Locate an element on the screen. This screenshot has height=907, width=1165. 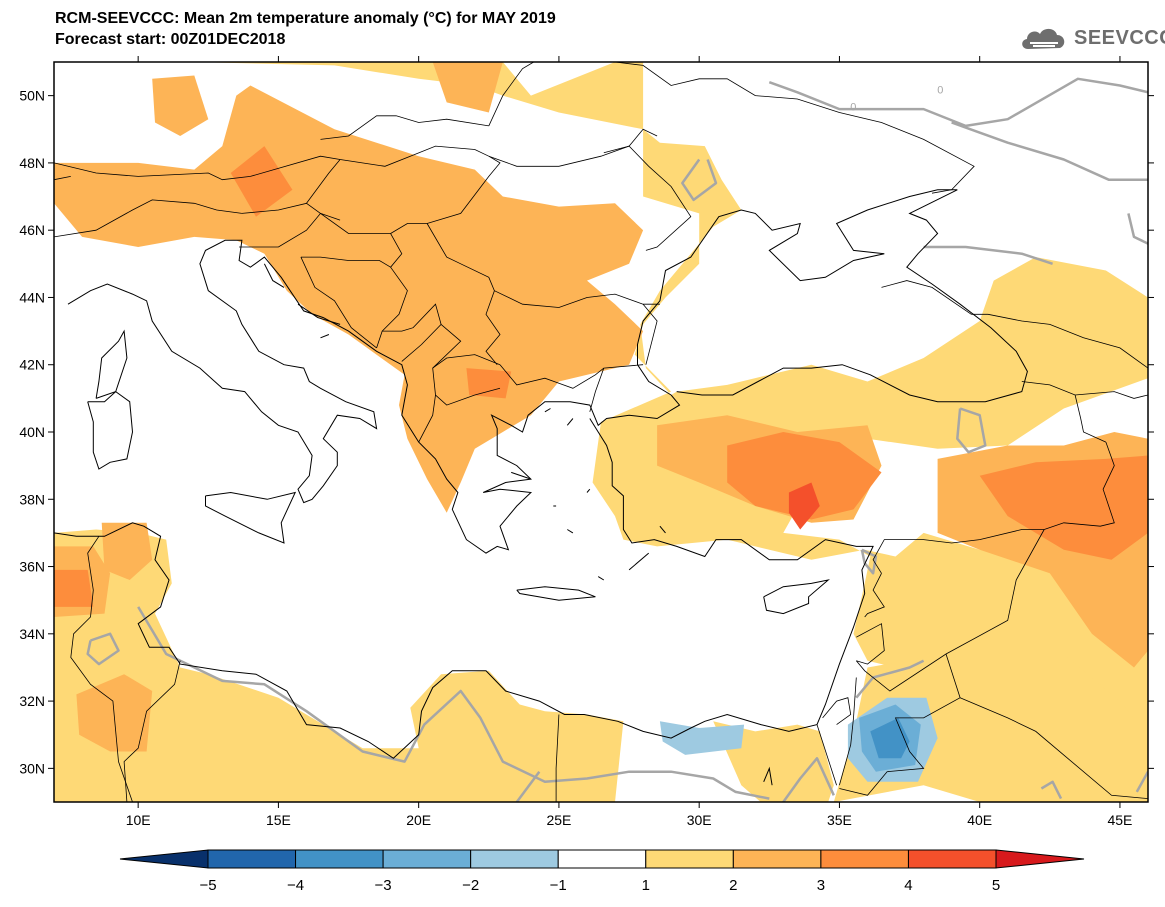
colorbar-label: −5 is located at coordinates (207, 885).